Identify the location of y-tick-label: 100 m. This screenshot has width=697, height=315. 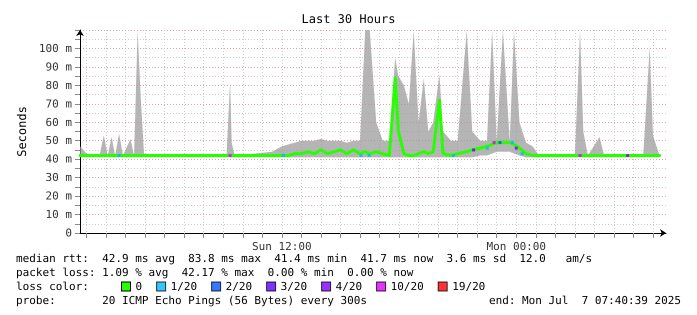
(55, 48).